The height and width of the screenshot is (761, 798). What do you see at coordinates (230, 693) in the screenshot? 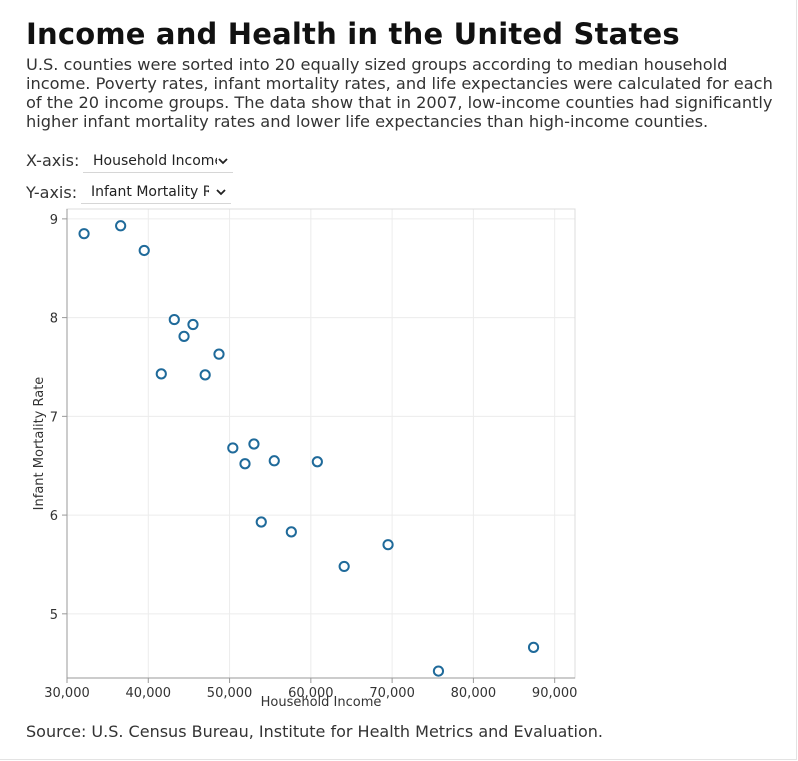
I see `x-tick-label: 50,000` at bounding box center [230, 693].